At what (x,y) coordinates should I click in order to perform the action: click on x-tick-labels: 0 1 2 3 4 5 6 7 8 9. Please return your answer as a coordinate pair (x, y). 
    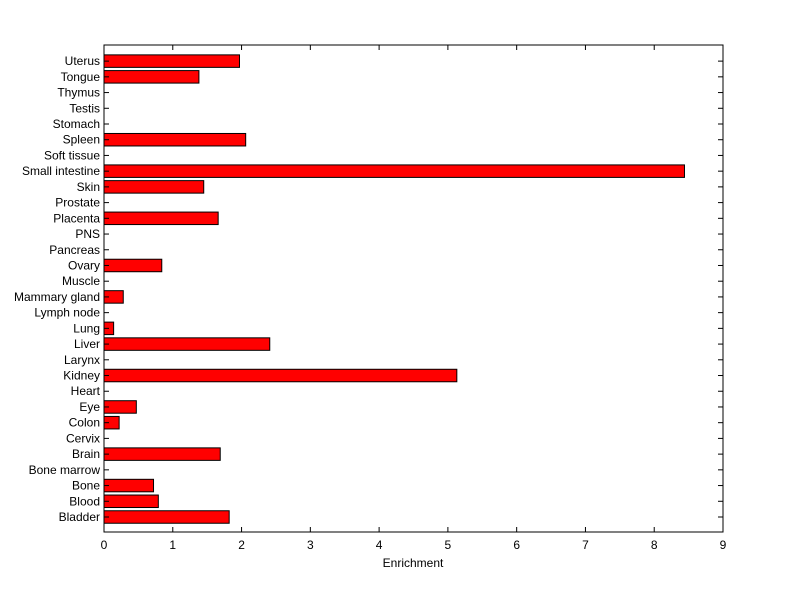
    Looking at the image, I should click on (414, 545).